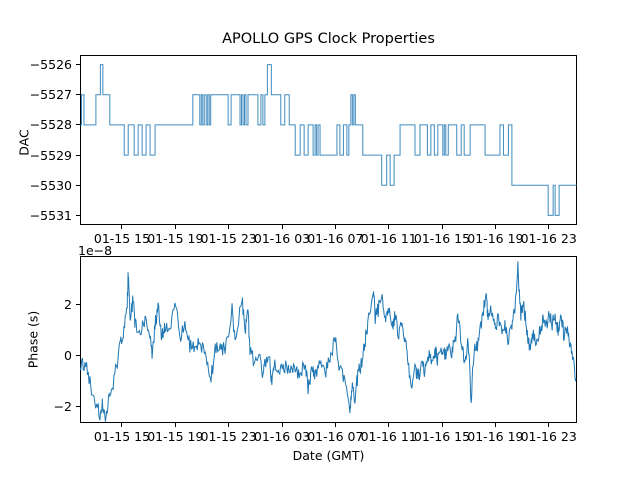 The height and width of the screenshot is (480, 640). Describe the element at coordinates (68, 304) in the screenshot. I see `y-tick-label: 2` at that location.